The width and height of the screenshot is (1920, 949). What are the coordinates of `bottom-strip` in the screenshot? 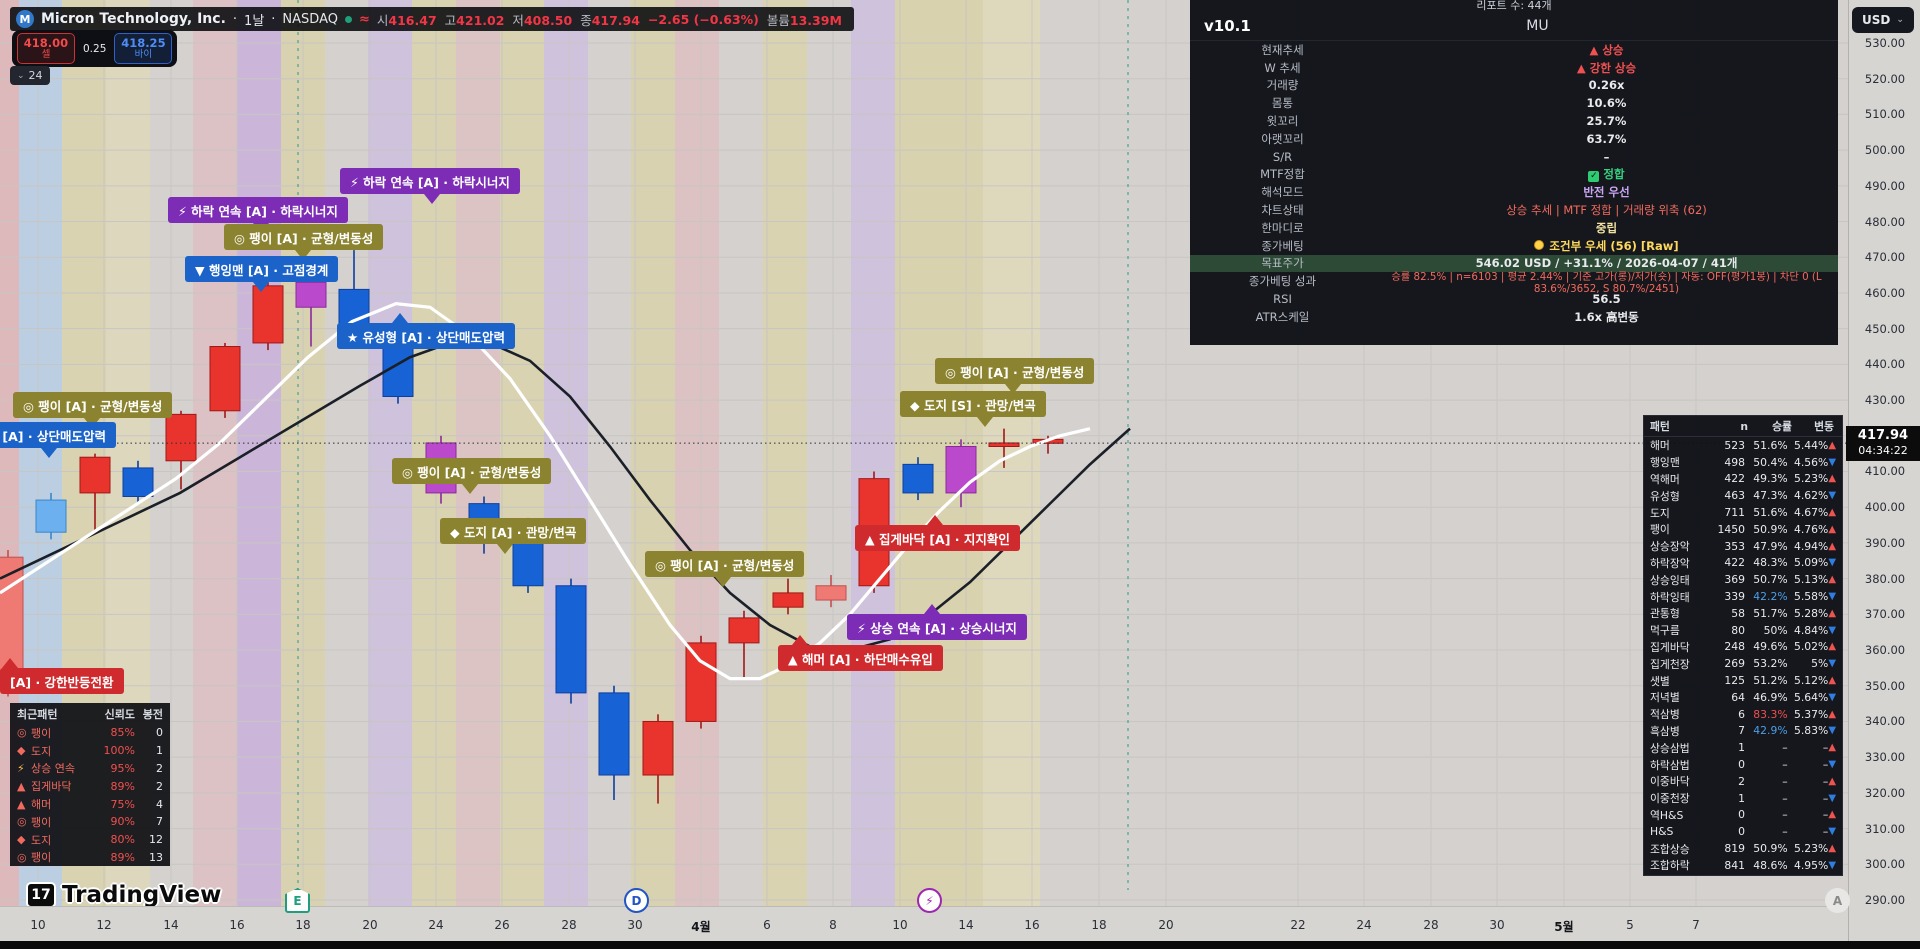 It's located at (960, 945).